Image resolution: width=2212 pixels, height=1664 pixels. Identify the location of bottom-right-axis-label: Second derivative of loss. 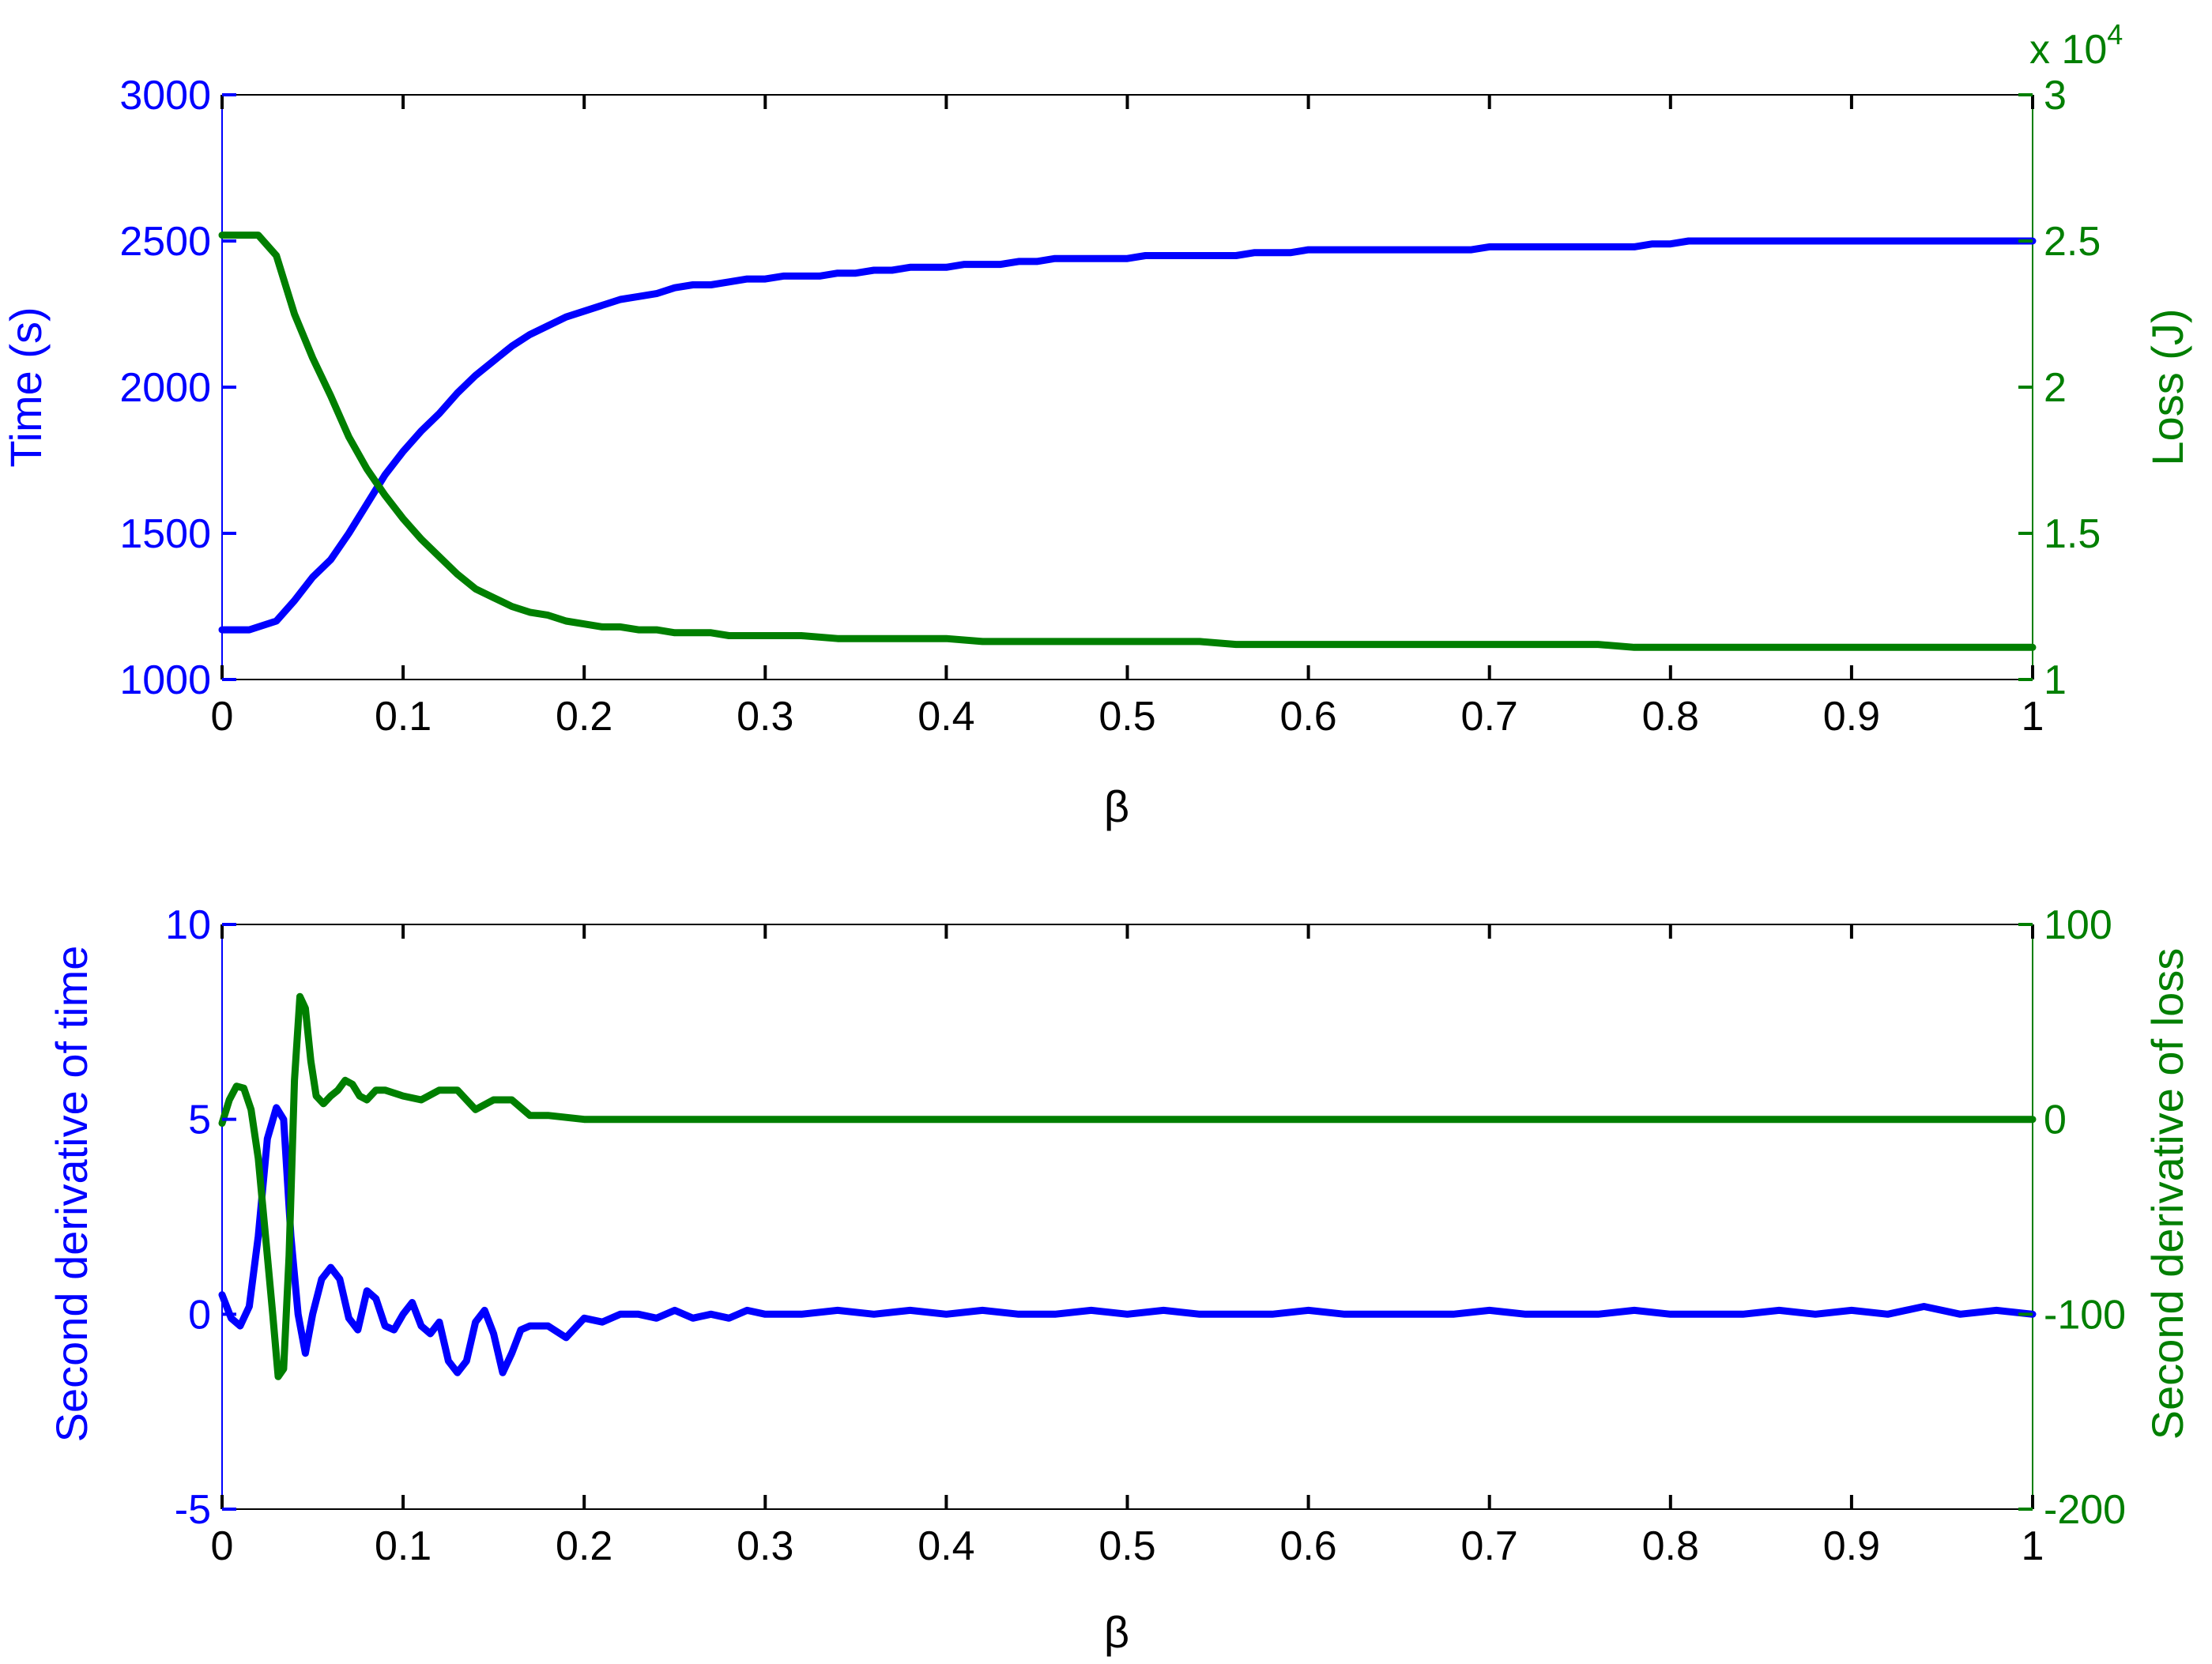
(2167, 1194).